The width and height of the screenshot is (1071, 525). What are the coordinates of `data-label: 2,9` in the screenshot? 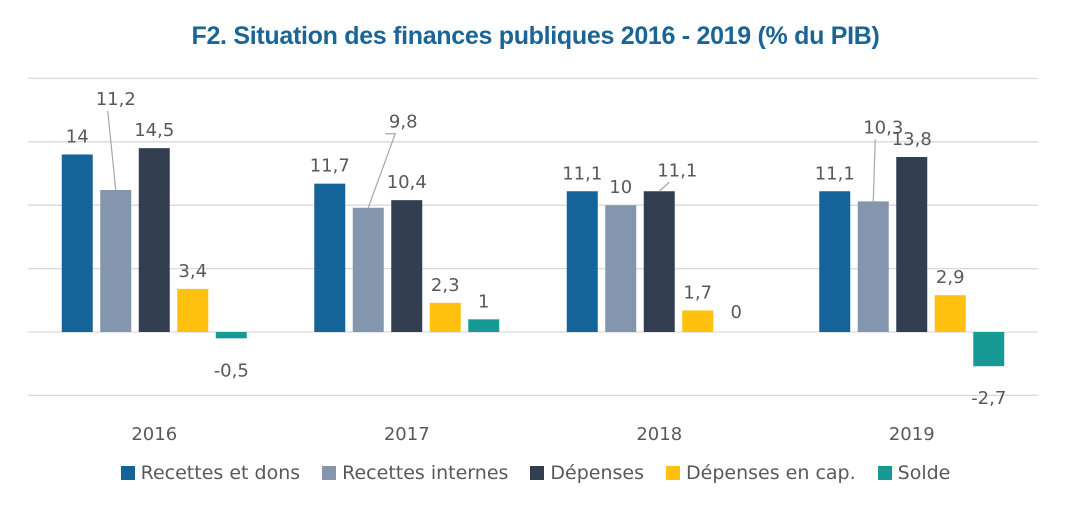 It's located at (950, 277).